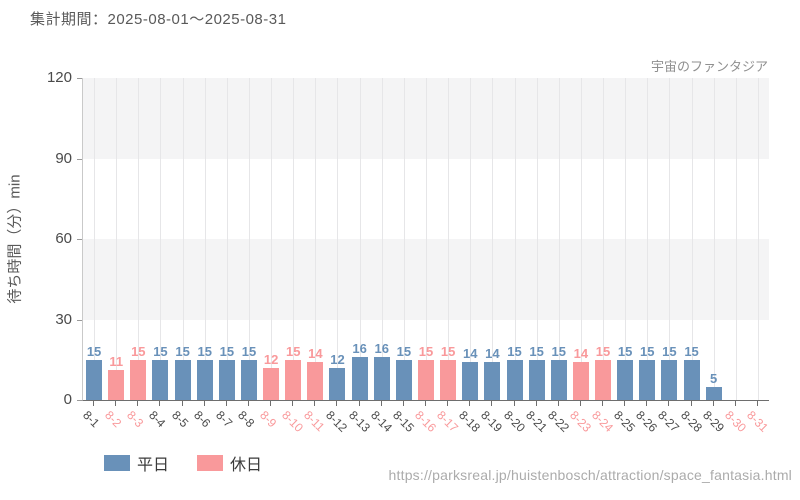 The height and width of the screenshot is (500, 800). Describe the element at coordinates (224, 419) in the screenshot. I see `x-tick-label: 8-7` at that location.